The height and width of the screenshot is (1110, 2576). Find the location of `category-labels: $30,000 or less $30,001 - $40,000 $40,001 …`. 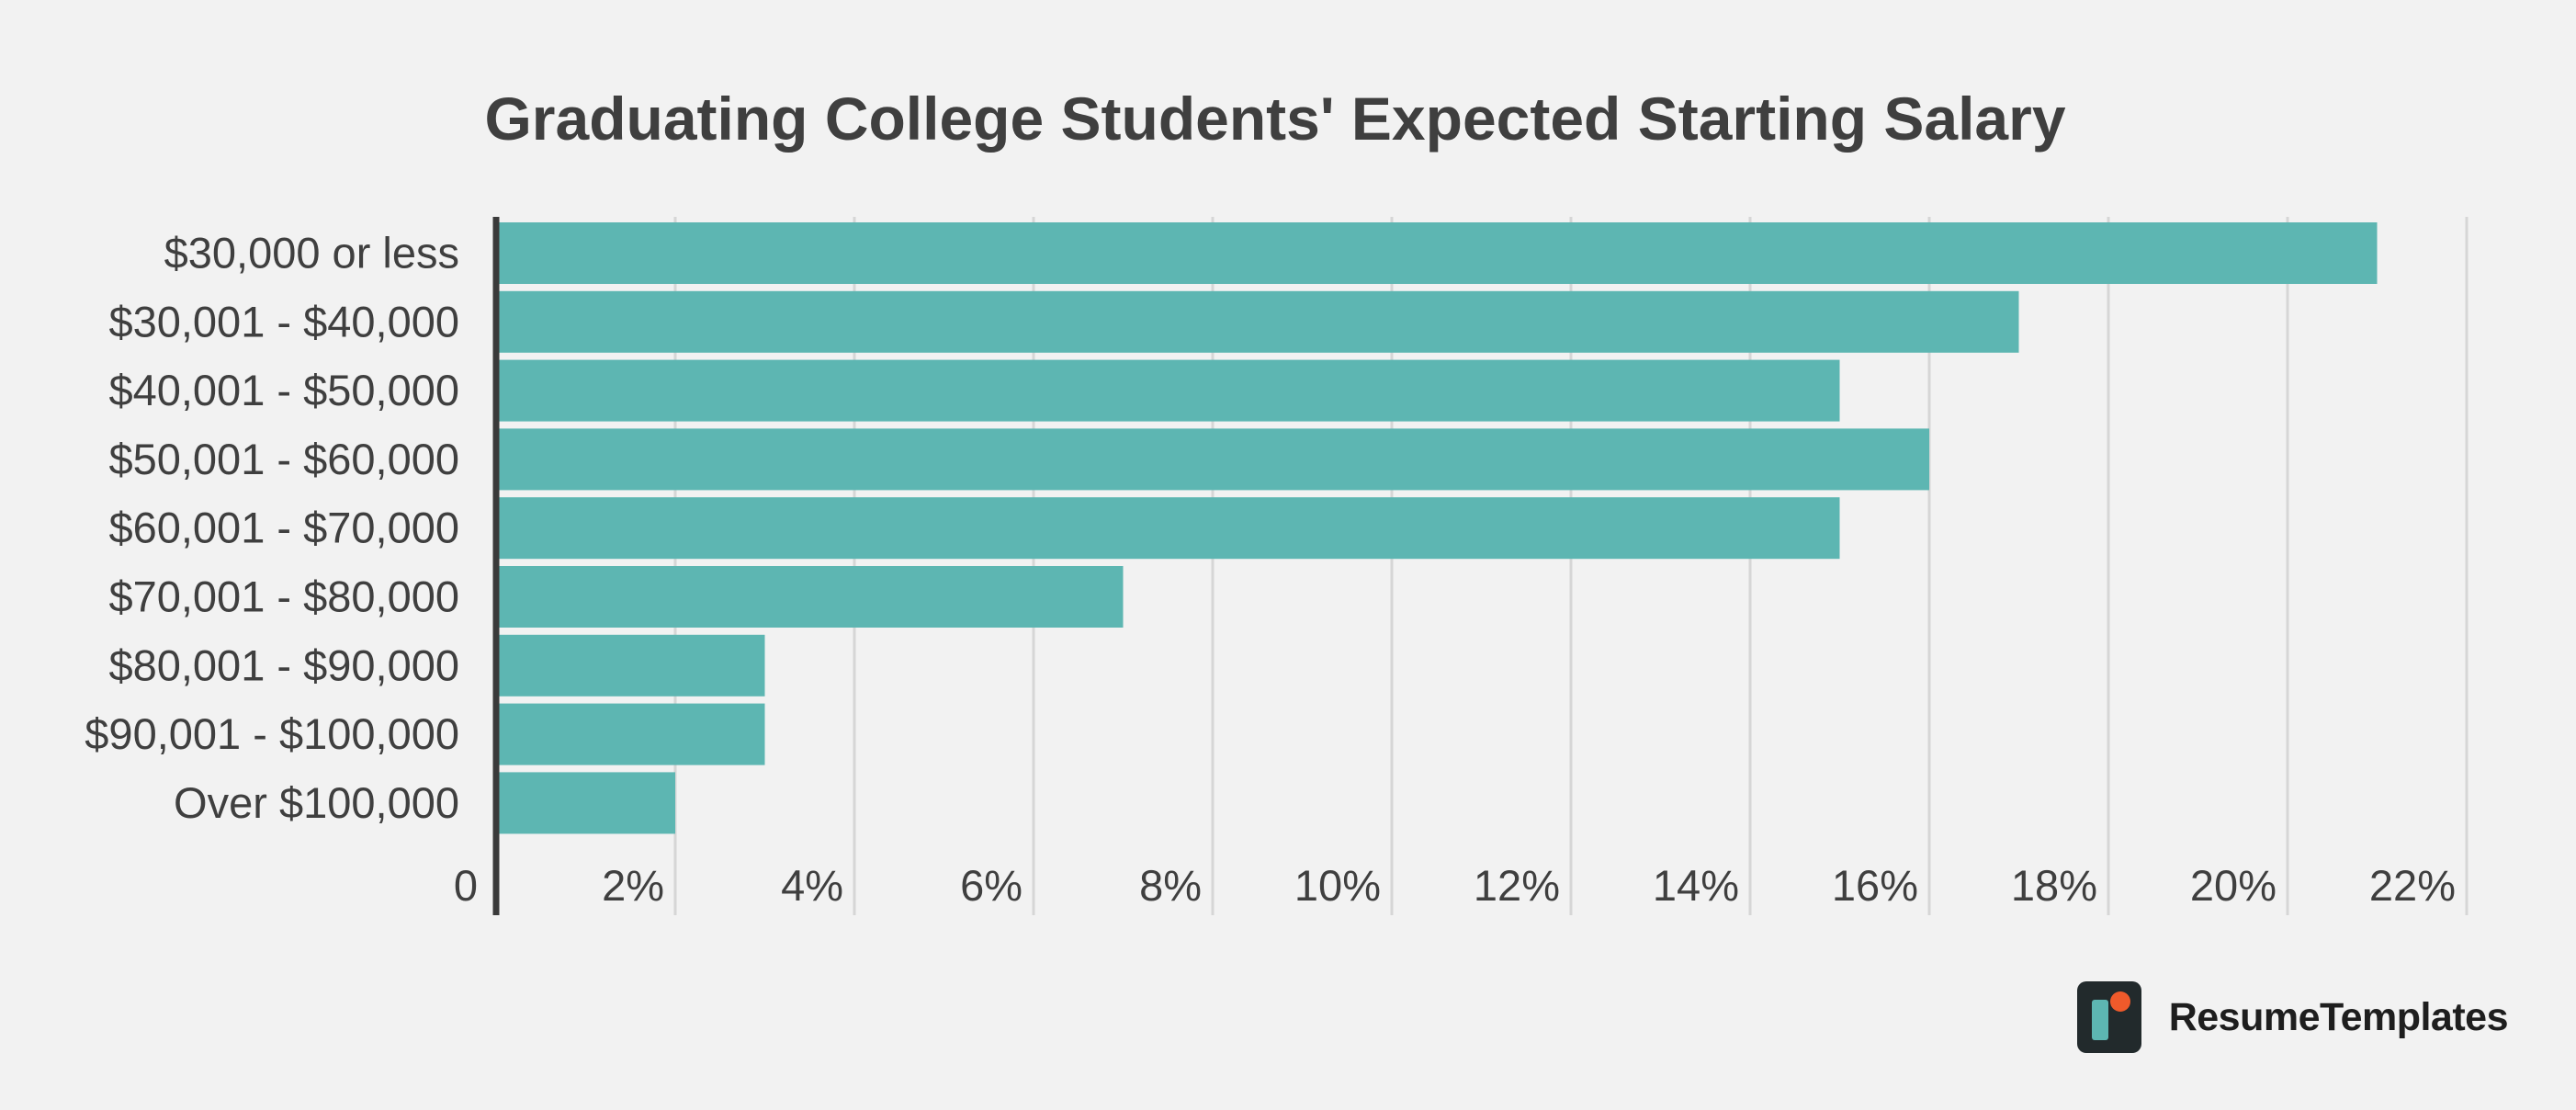

category-labels: $30,000 or less $30,001 - $40,000 $40,001 … is located at coordinates (272, 528).